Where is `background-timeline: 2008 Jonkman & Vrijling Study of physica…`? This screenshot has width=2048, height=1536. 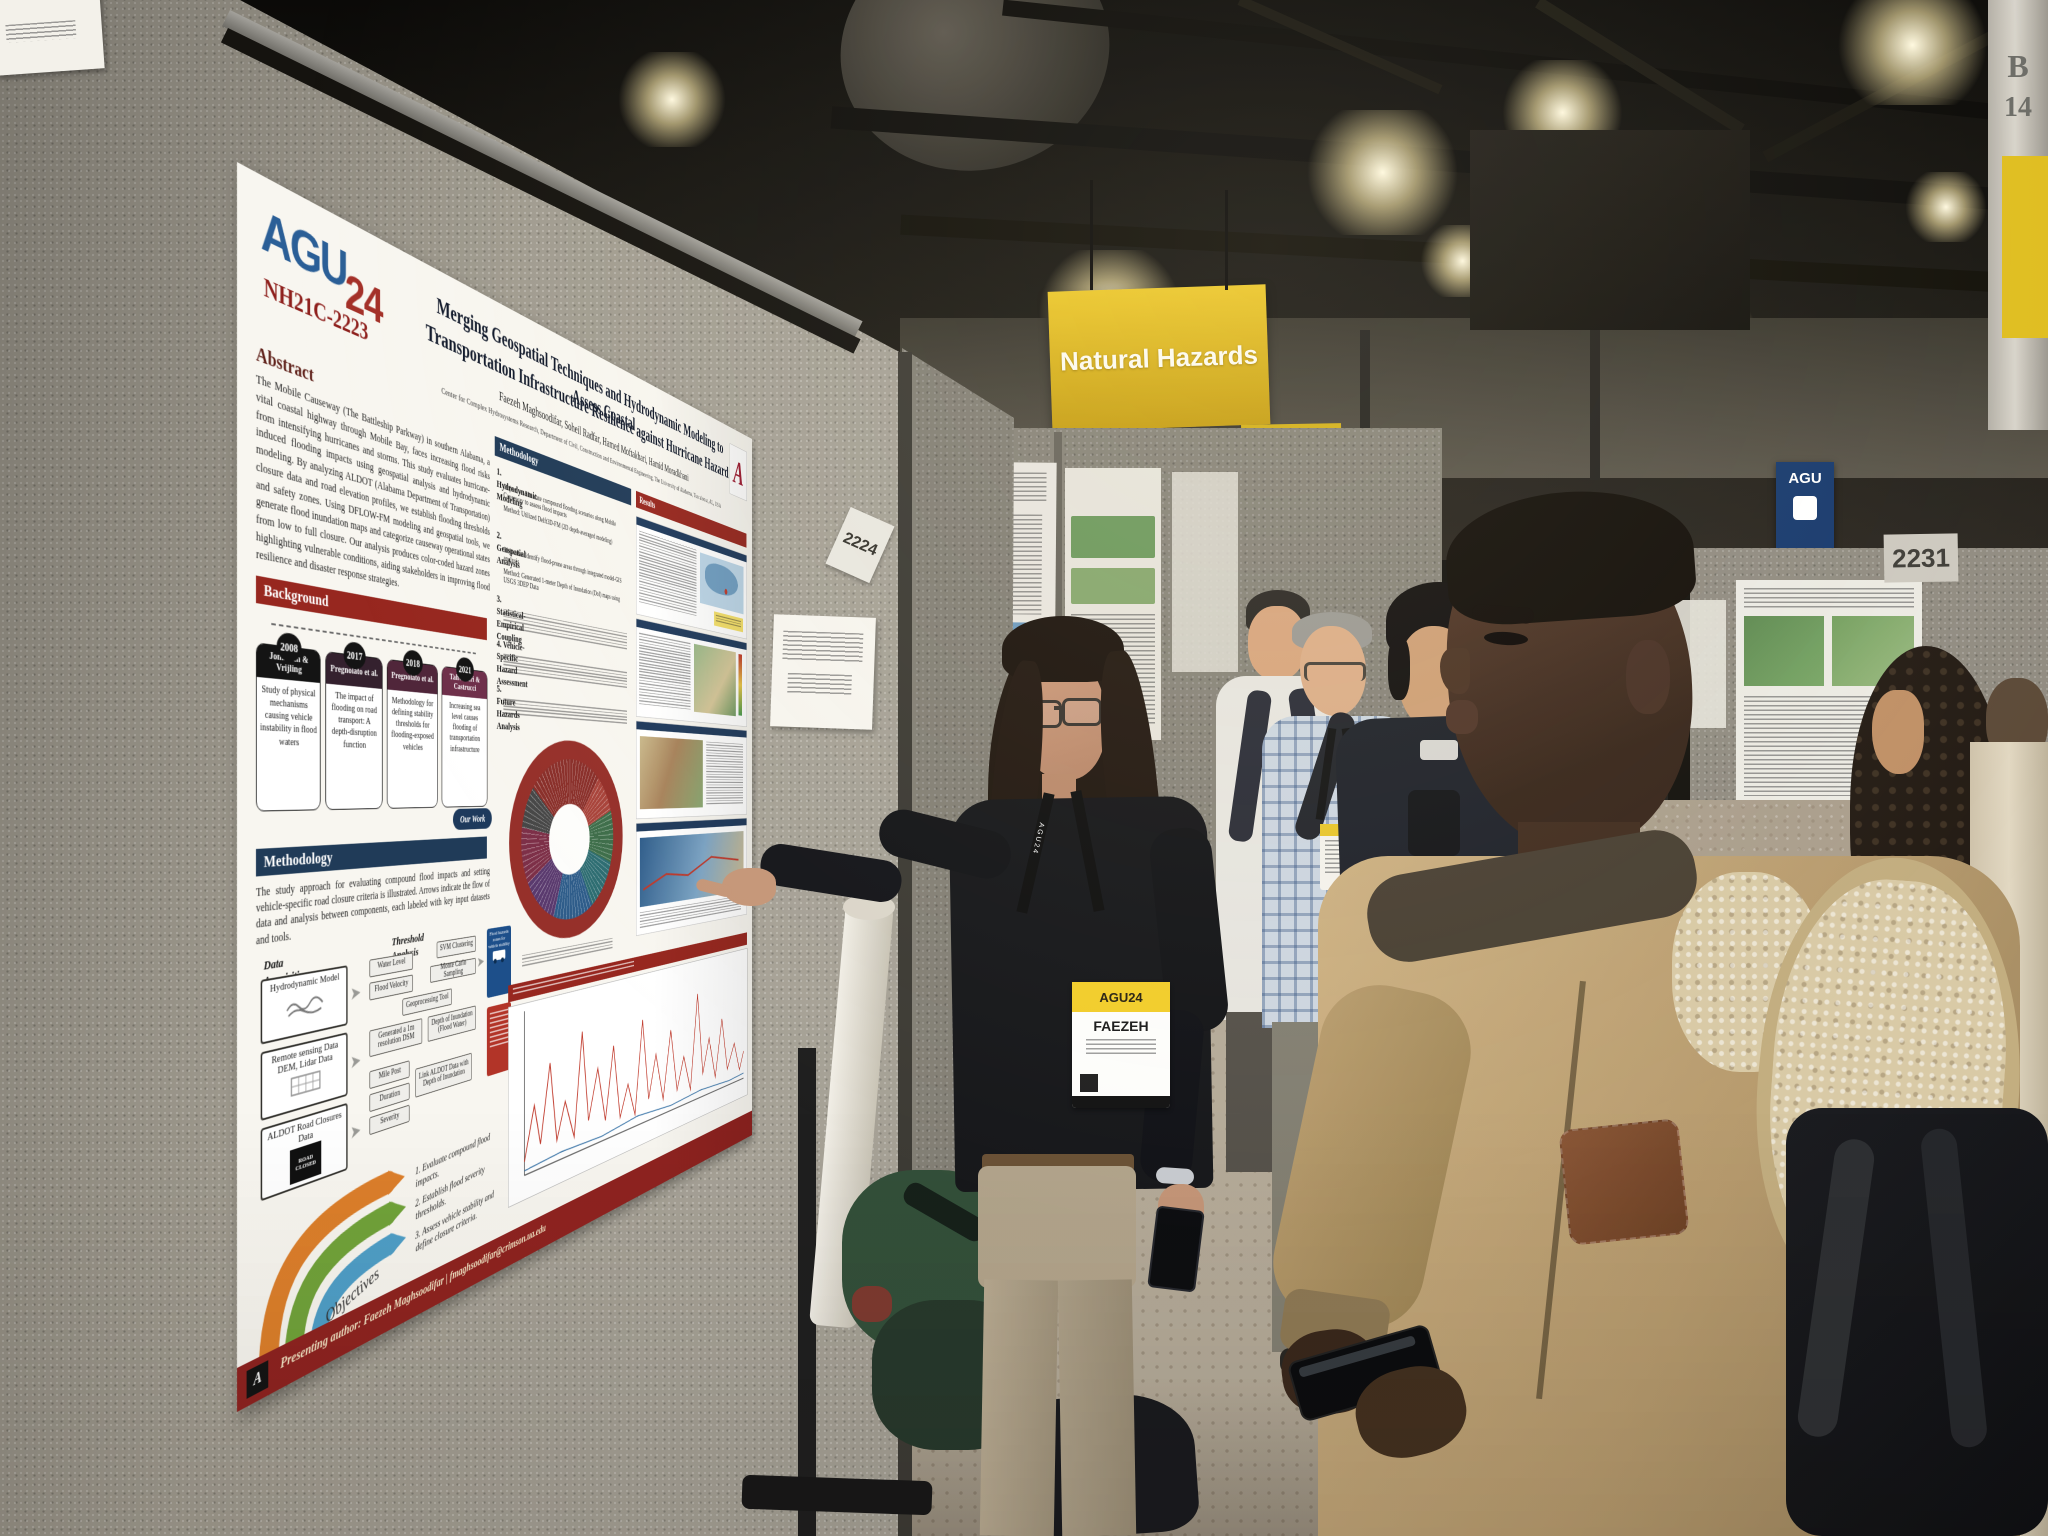 background-timeline: 2008 Jonkman & Vrijling Study of physica… is located at coordinates (375, 721).